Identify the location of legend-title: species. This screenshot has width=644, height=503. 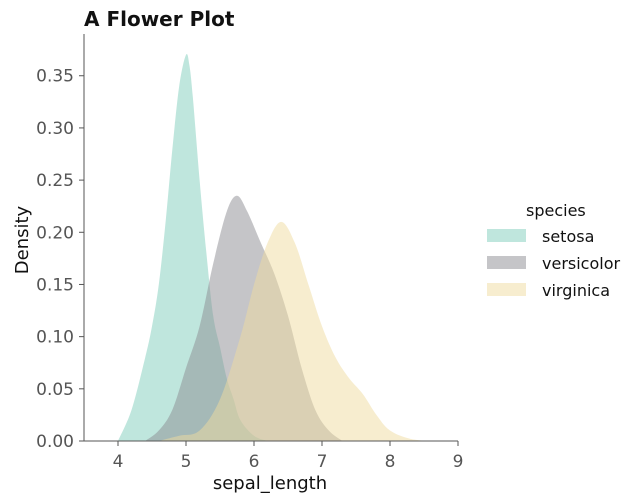
(556, 210).